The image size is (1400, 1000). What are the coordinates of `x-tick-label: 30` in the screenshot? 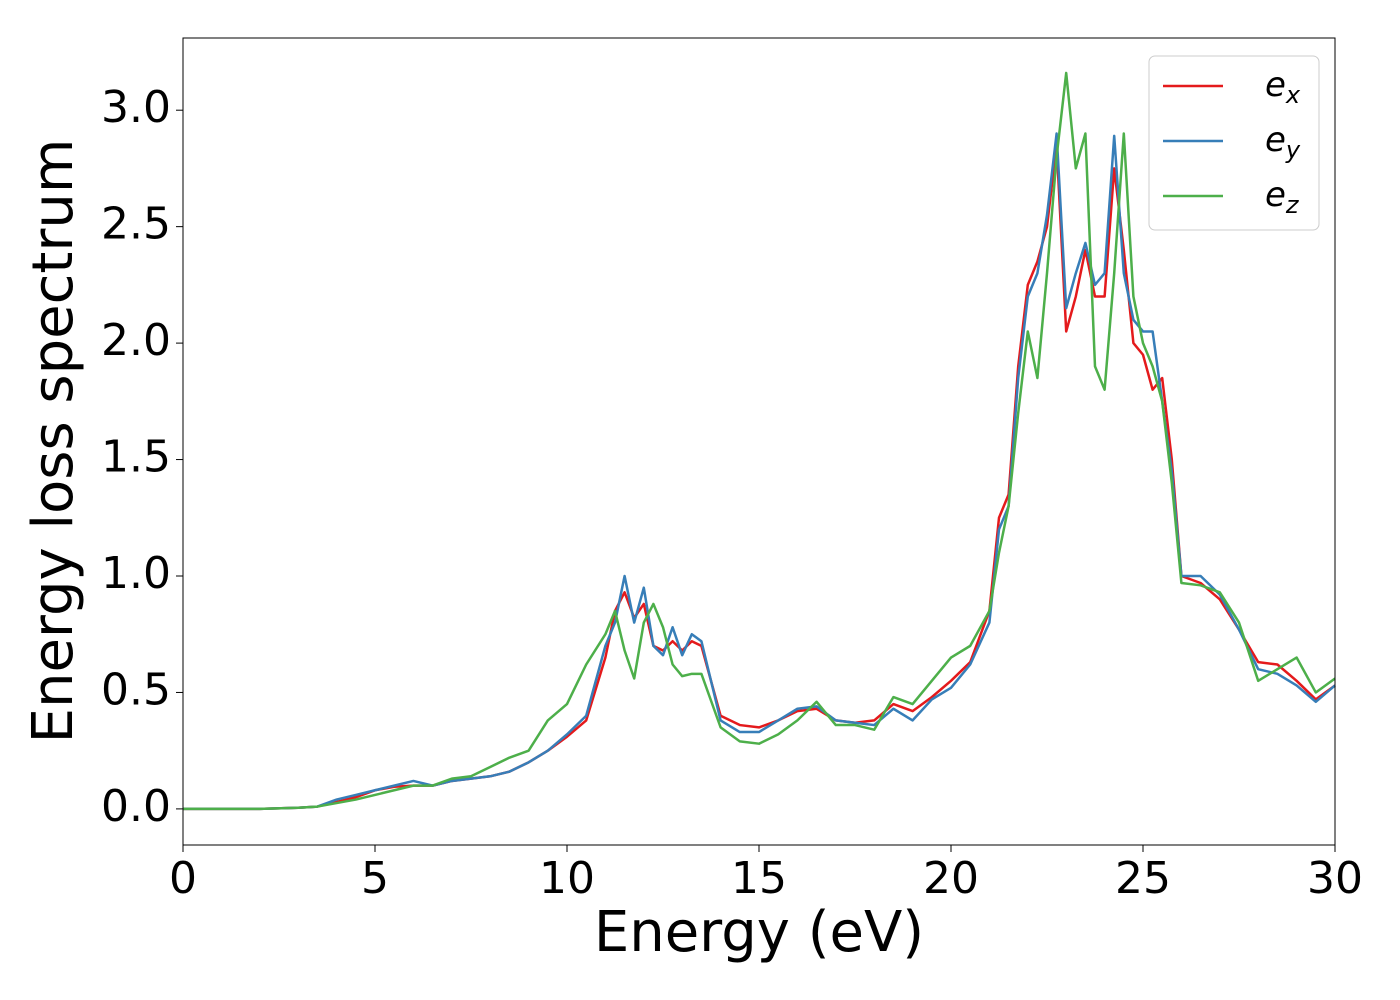 It's located at (1335, 878).